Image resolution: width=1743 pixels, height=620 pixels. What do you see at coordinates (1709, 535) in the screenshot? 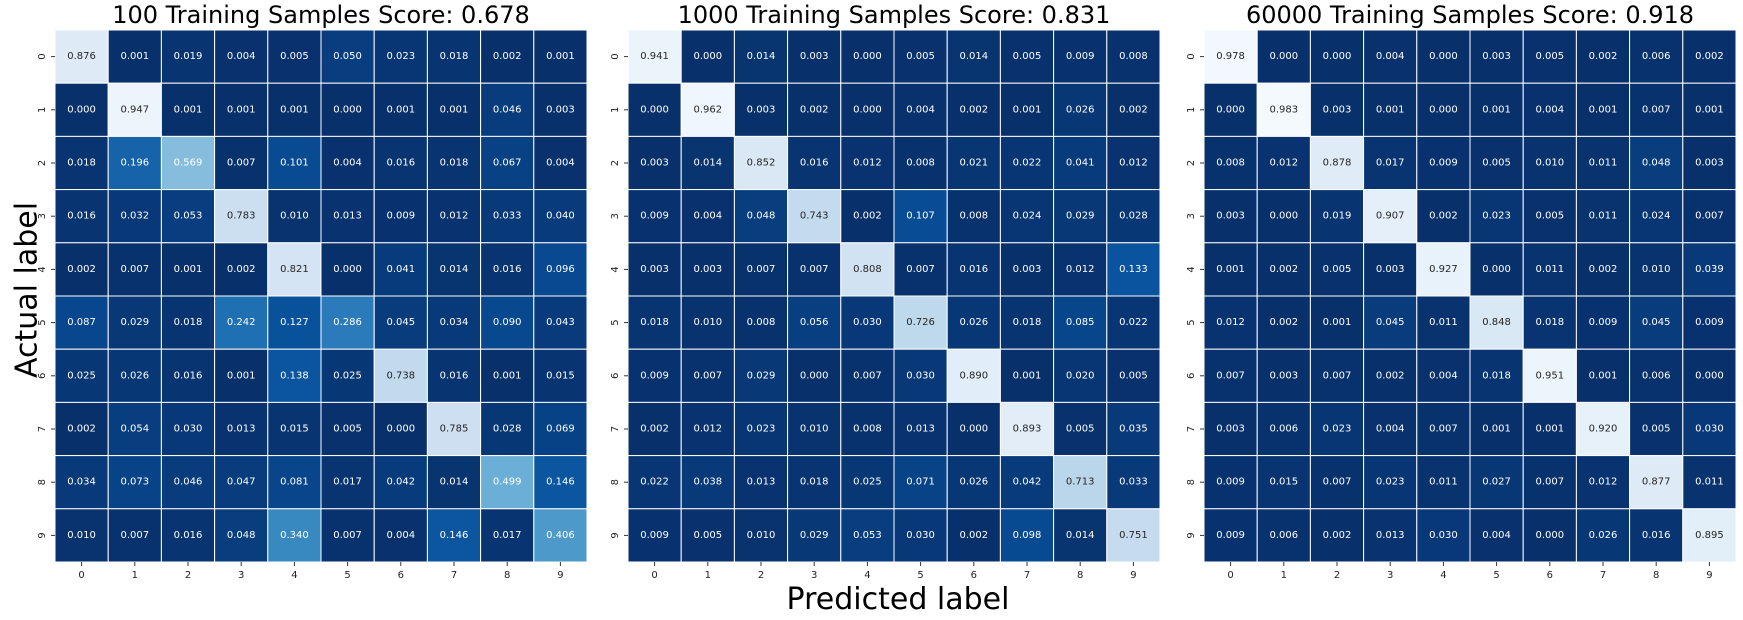
I see `cell-value-label: 0.895` at bounding box center [1709, 535].